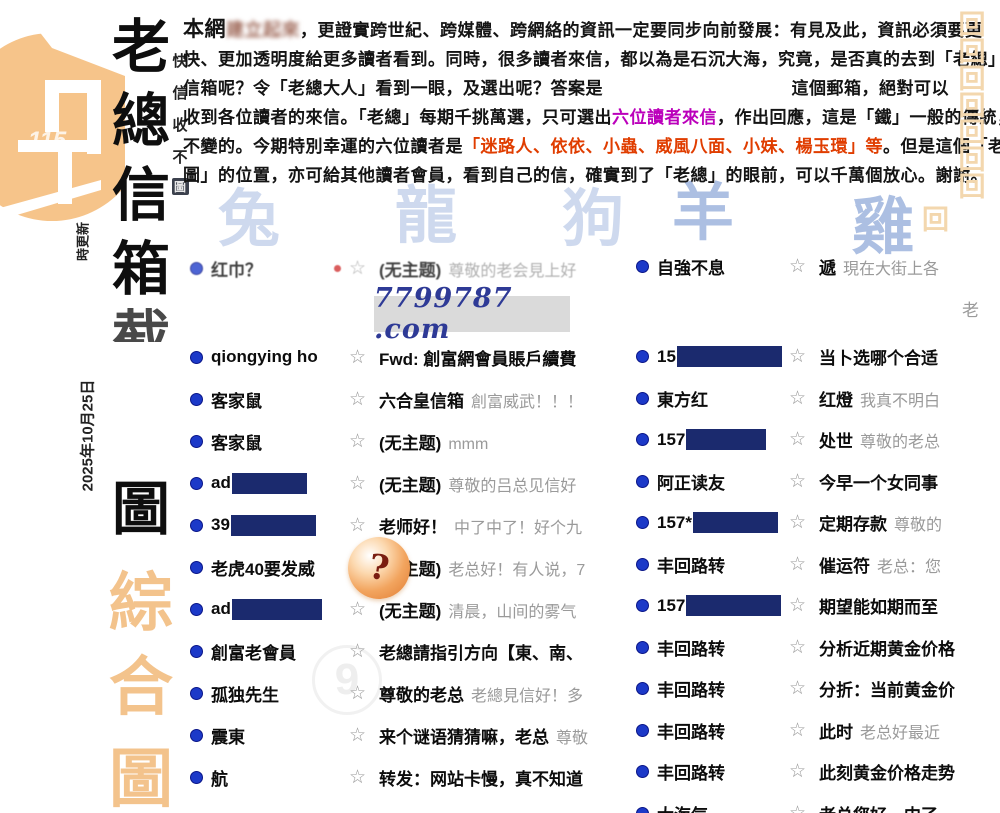  What do you see at coordinates (890, 688) in the screenshot?
I see `subject: 分折：当前黄金价` at bounding box center [890, 688].